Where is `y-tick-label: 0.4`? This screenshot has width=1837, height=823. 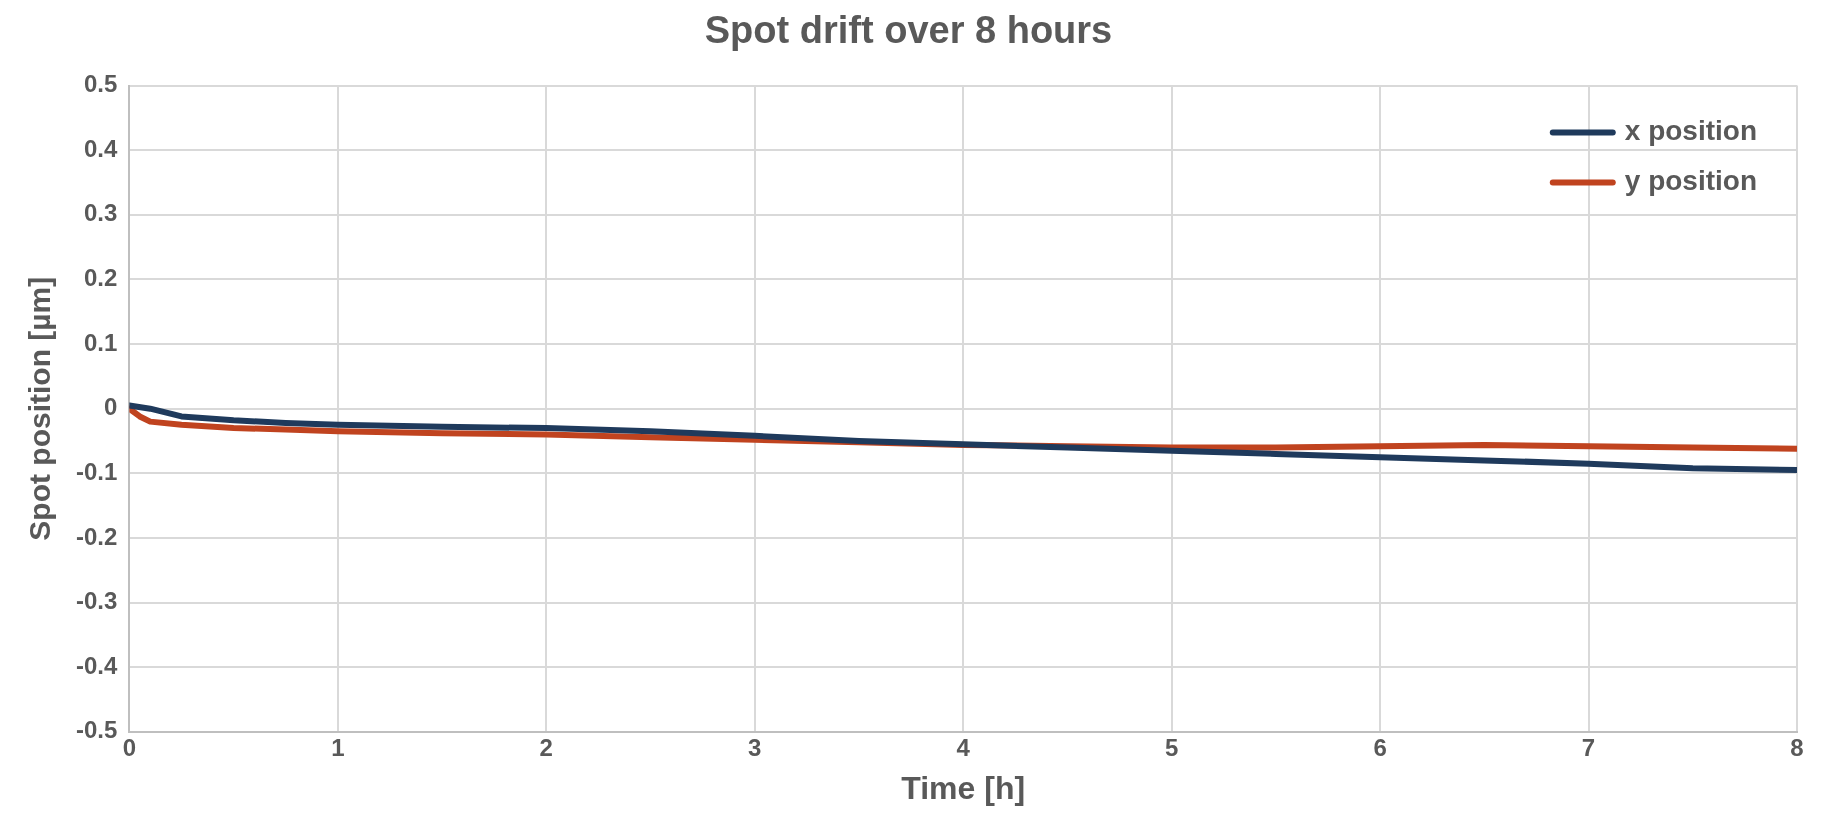
y-tick-label: 0.4 is located at coordinates (100, 148).